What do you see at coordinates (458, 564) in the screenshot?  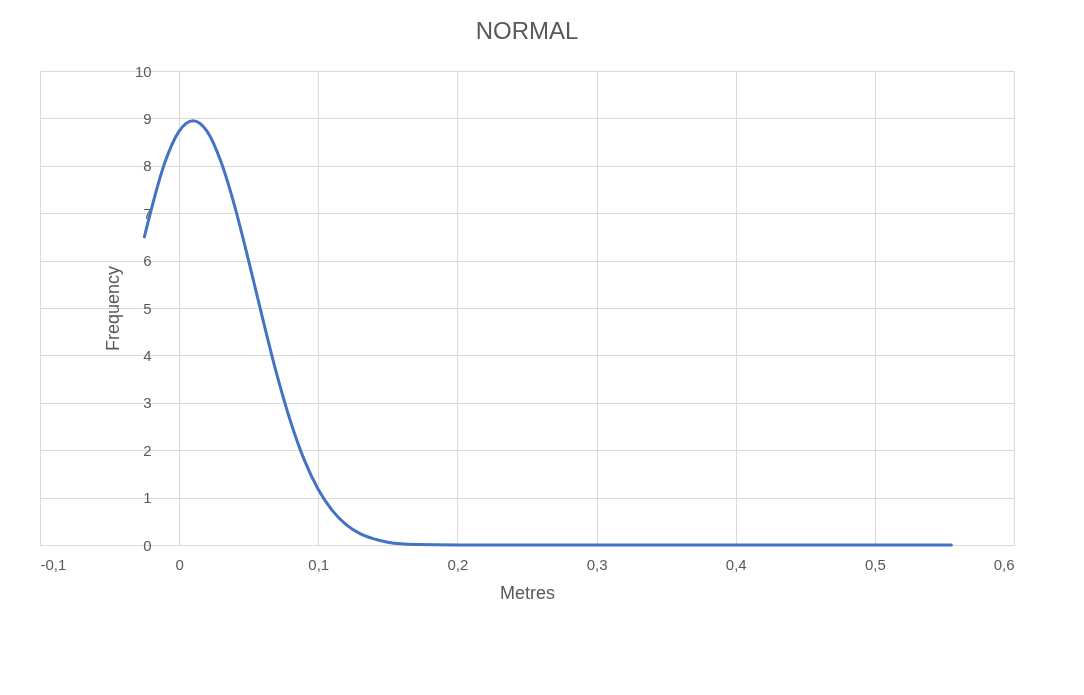 I see `x-tick-label: 0,2` at bounding box center [458, 564].